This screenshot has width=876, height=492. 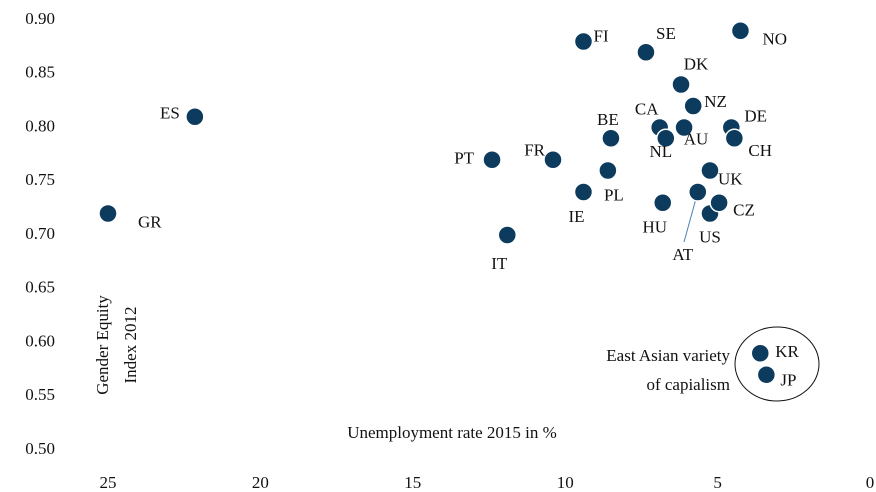 I want to click on point-label: UK, so click(x=730, y=178).